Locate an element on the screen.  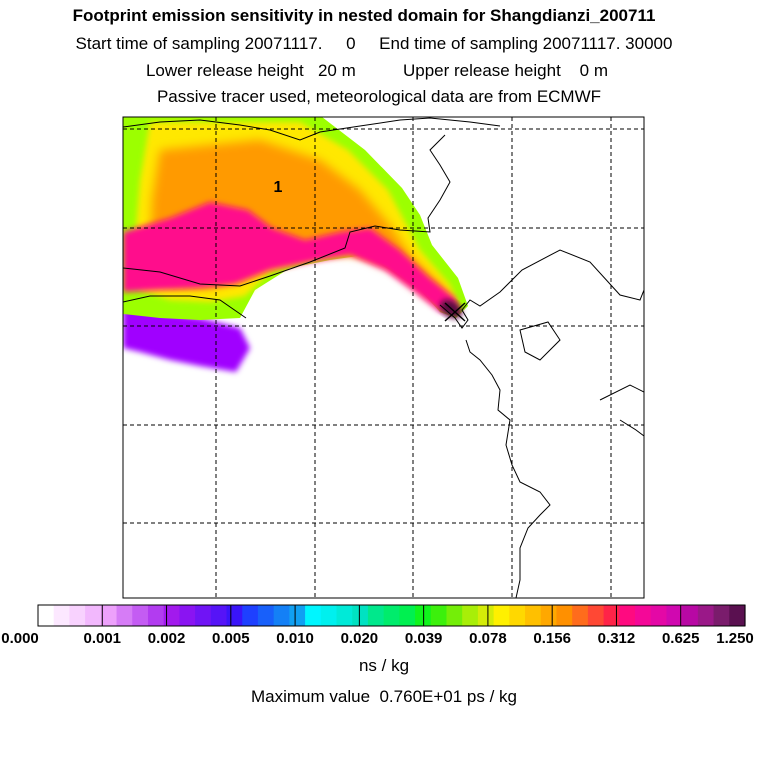
plume-core is located at coordinates (291, 258).